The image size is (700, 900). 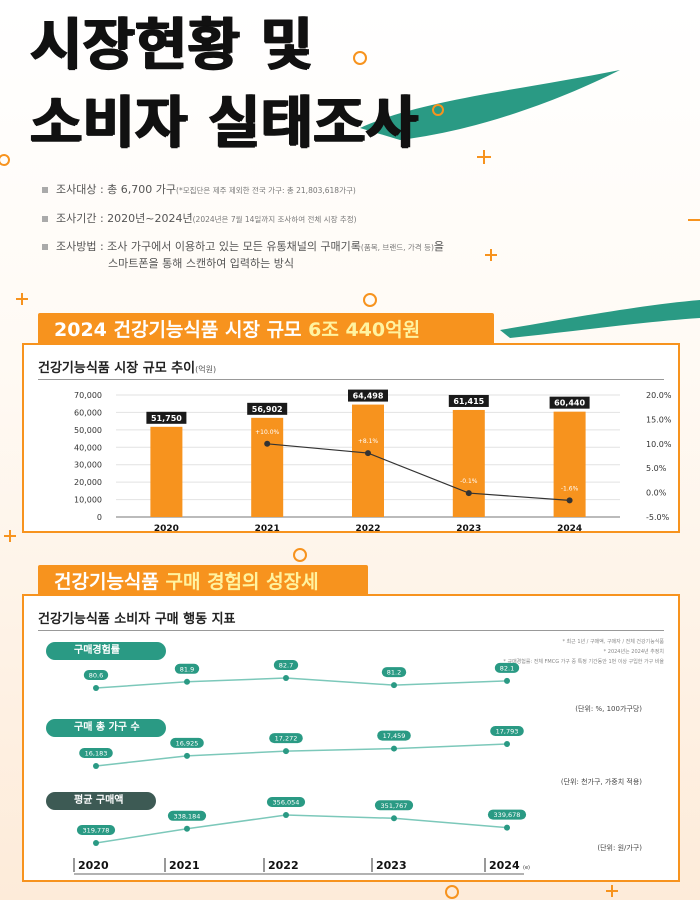 What do you see at coordinates (608, 709) in the screenshot?
I see `unit-note: (단위: %, 100가구당)` at bounding box center [608, 709].